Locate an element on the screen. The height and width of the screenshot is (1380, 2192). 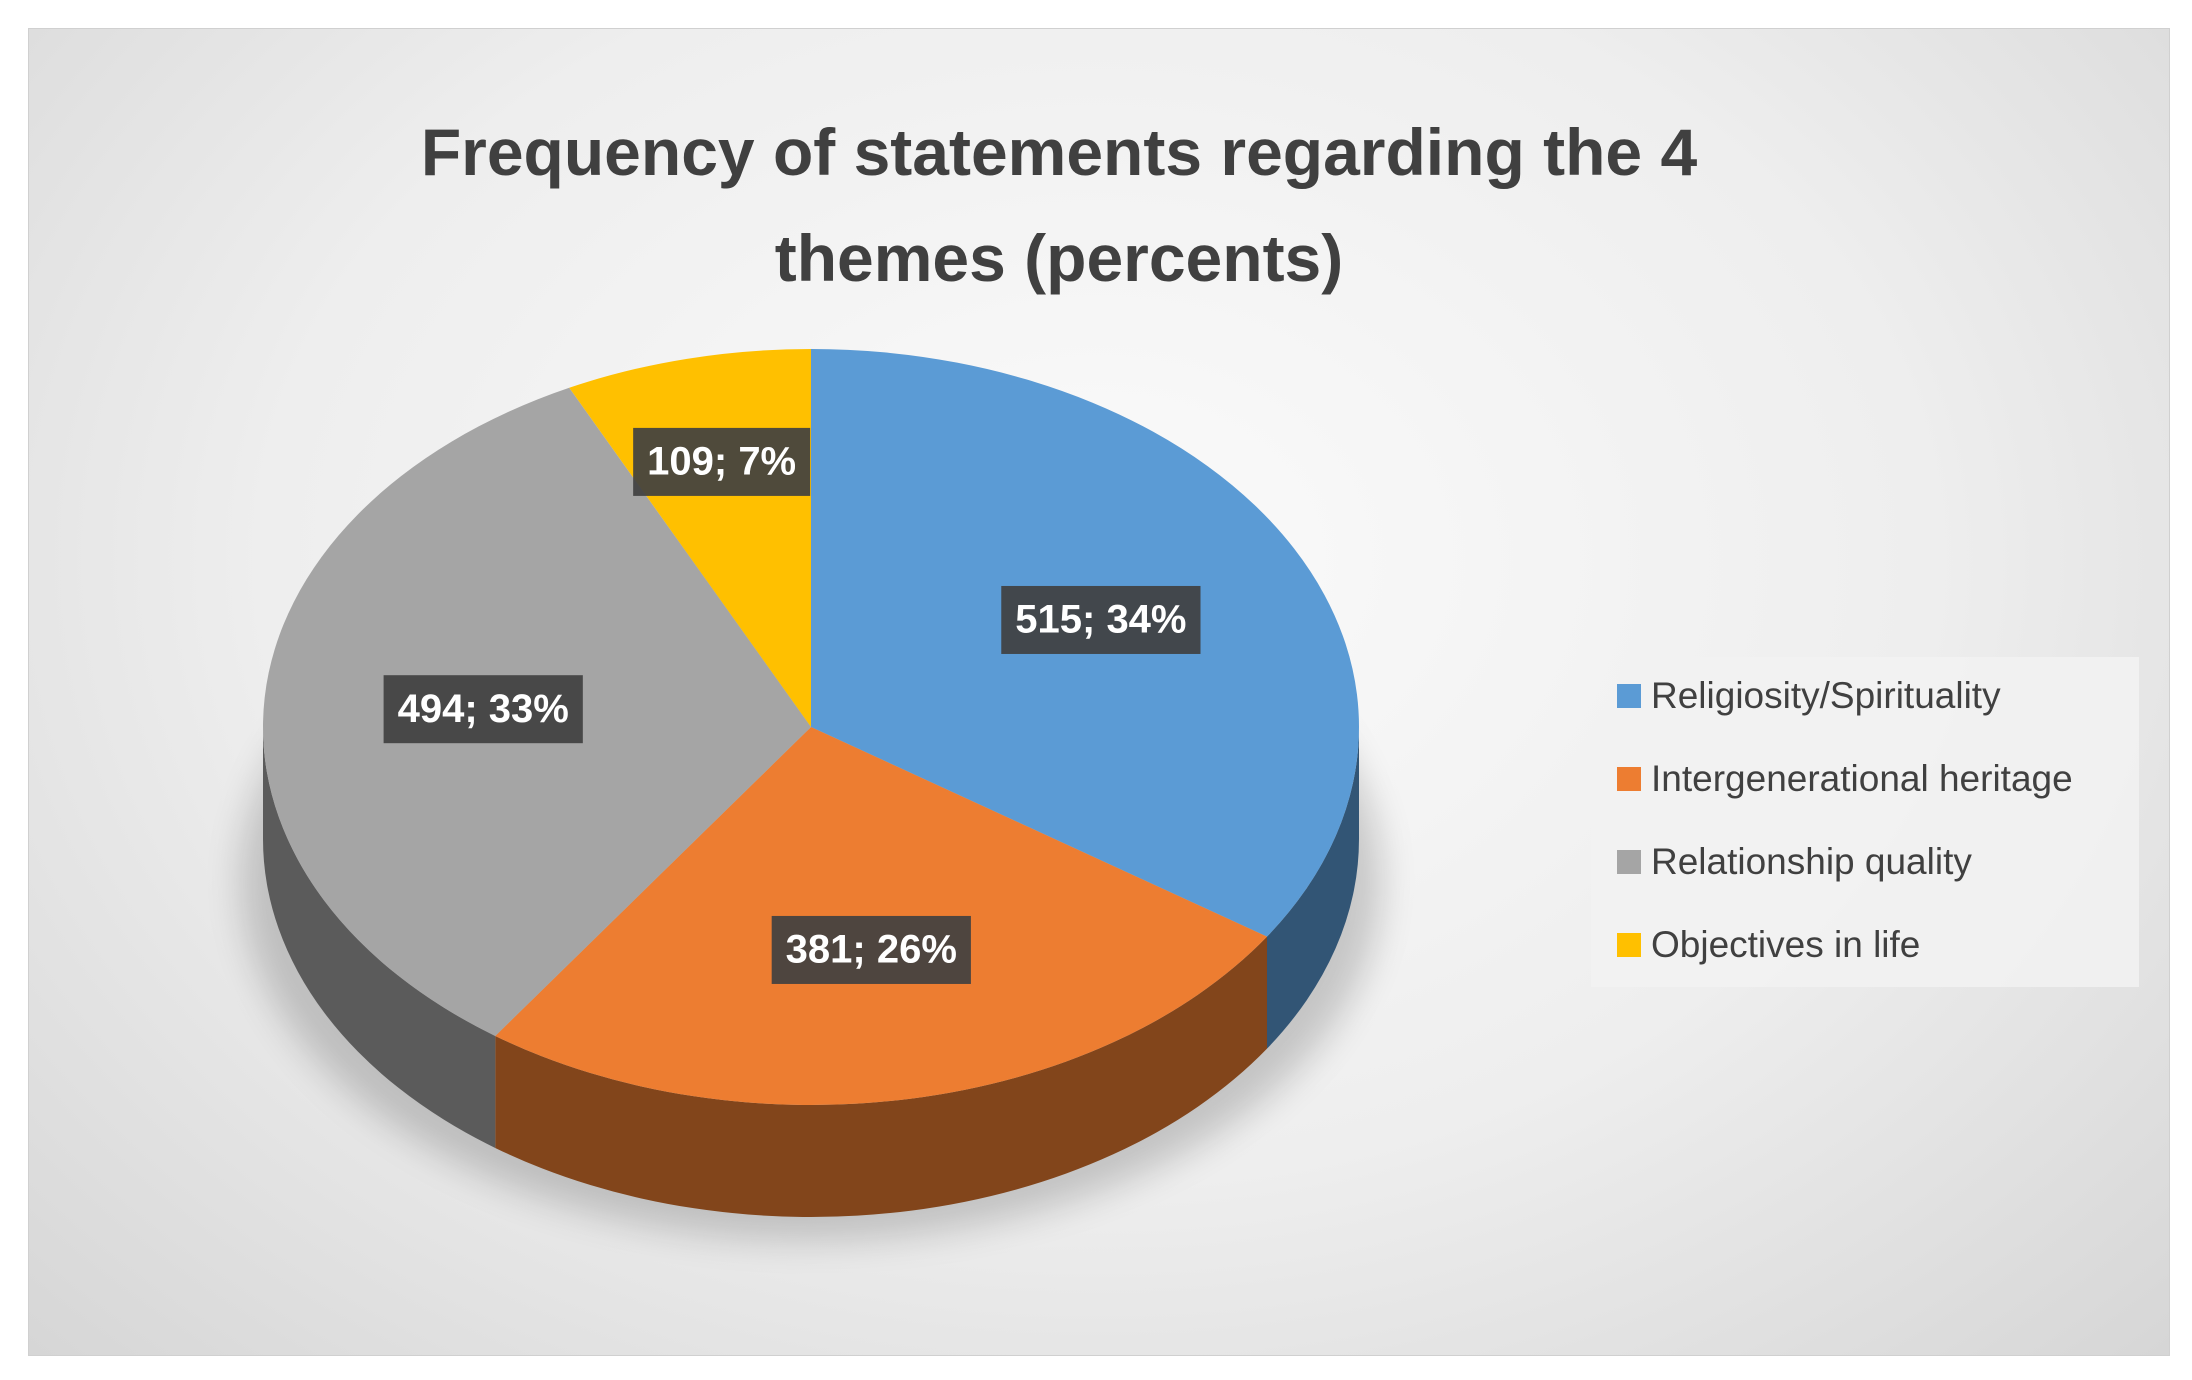
data-label: 515; 34% is located at coordinates (1101, 619).